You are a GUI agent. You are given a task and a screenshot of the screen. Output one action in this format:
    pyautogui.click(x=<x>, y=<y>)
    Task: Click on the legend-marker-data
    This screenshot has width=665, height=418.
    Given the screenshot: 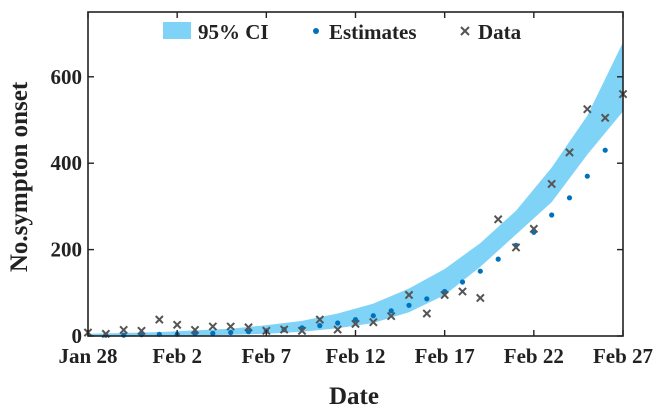 What is the action you would take?
    pyautogui.click(x=465, y=31)
    